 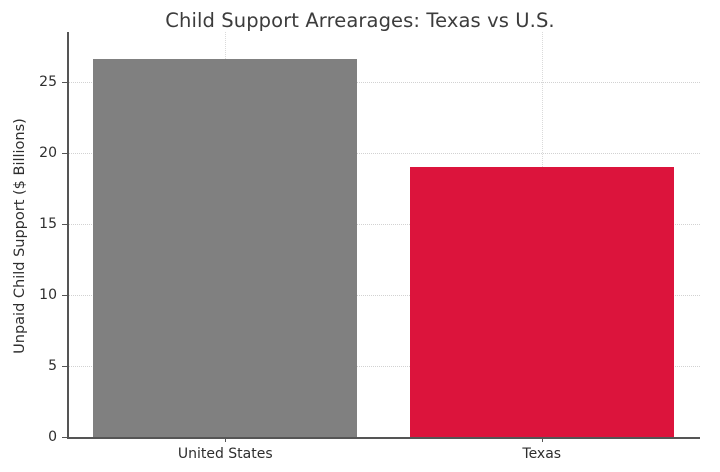 I want to click on chart-title: Child Support Arrearages: Texas vs U.S., so click(x=360, y=20).